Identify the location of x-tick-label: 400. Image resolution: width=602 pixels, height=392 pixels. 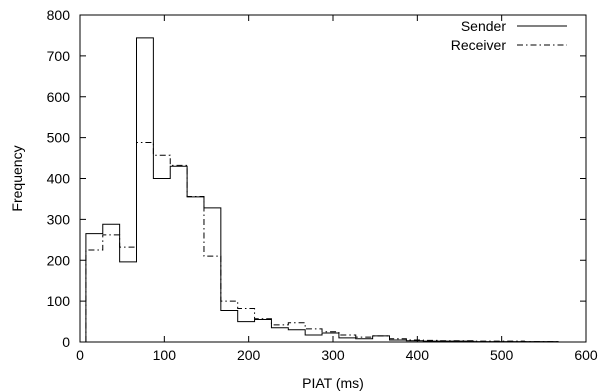
(418, 355).